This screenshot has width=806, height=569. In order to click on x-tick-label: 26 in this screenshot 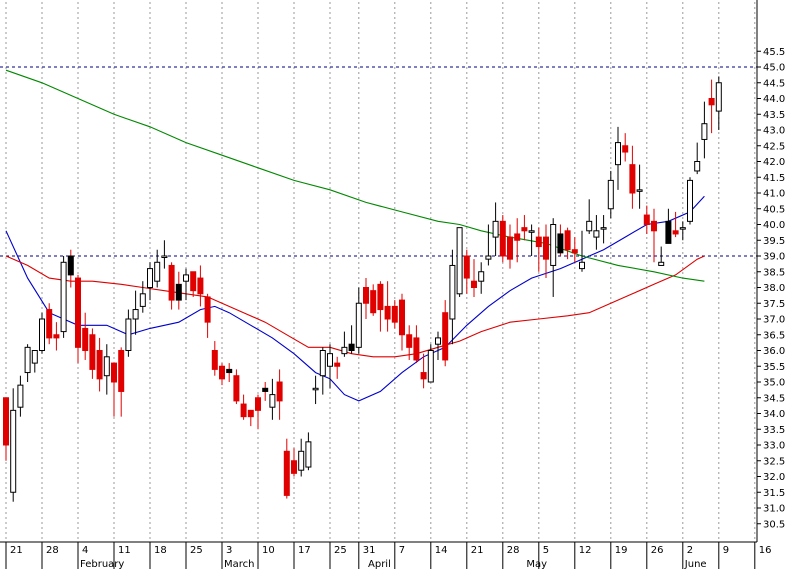, I will do `click(657, 550)`.